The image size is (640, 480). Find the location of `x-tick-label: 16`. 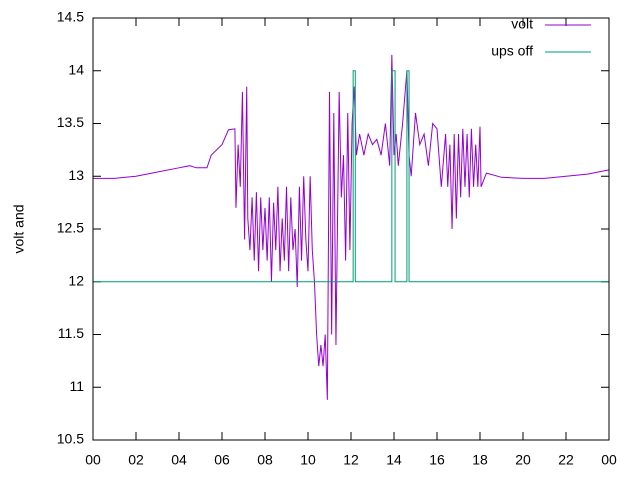

x-tick-label: 16 is located at coordinates (437, 460).